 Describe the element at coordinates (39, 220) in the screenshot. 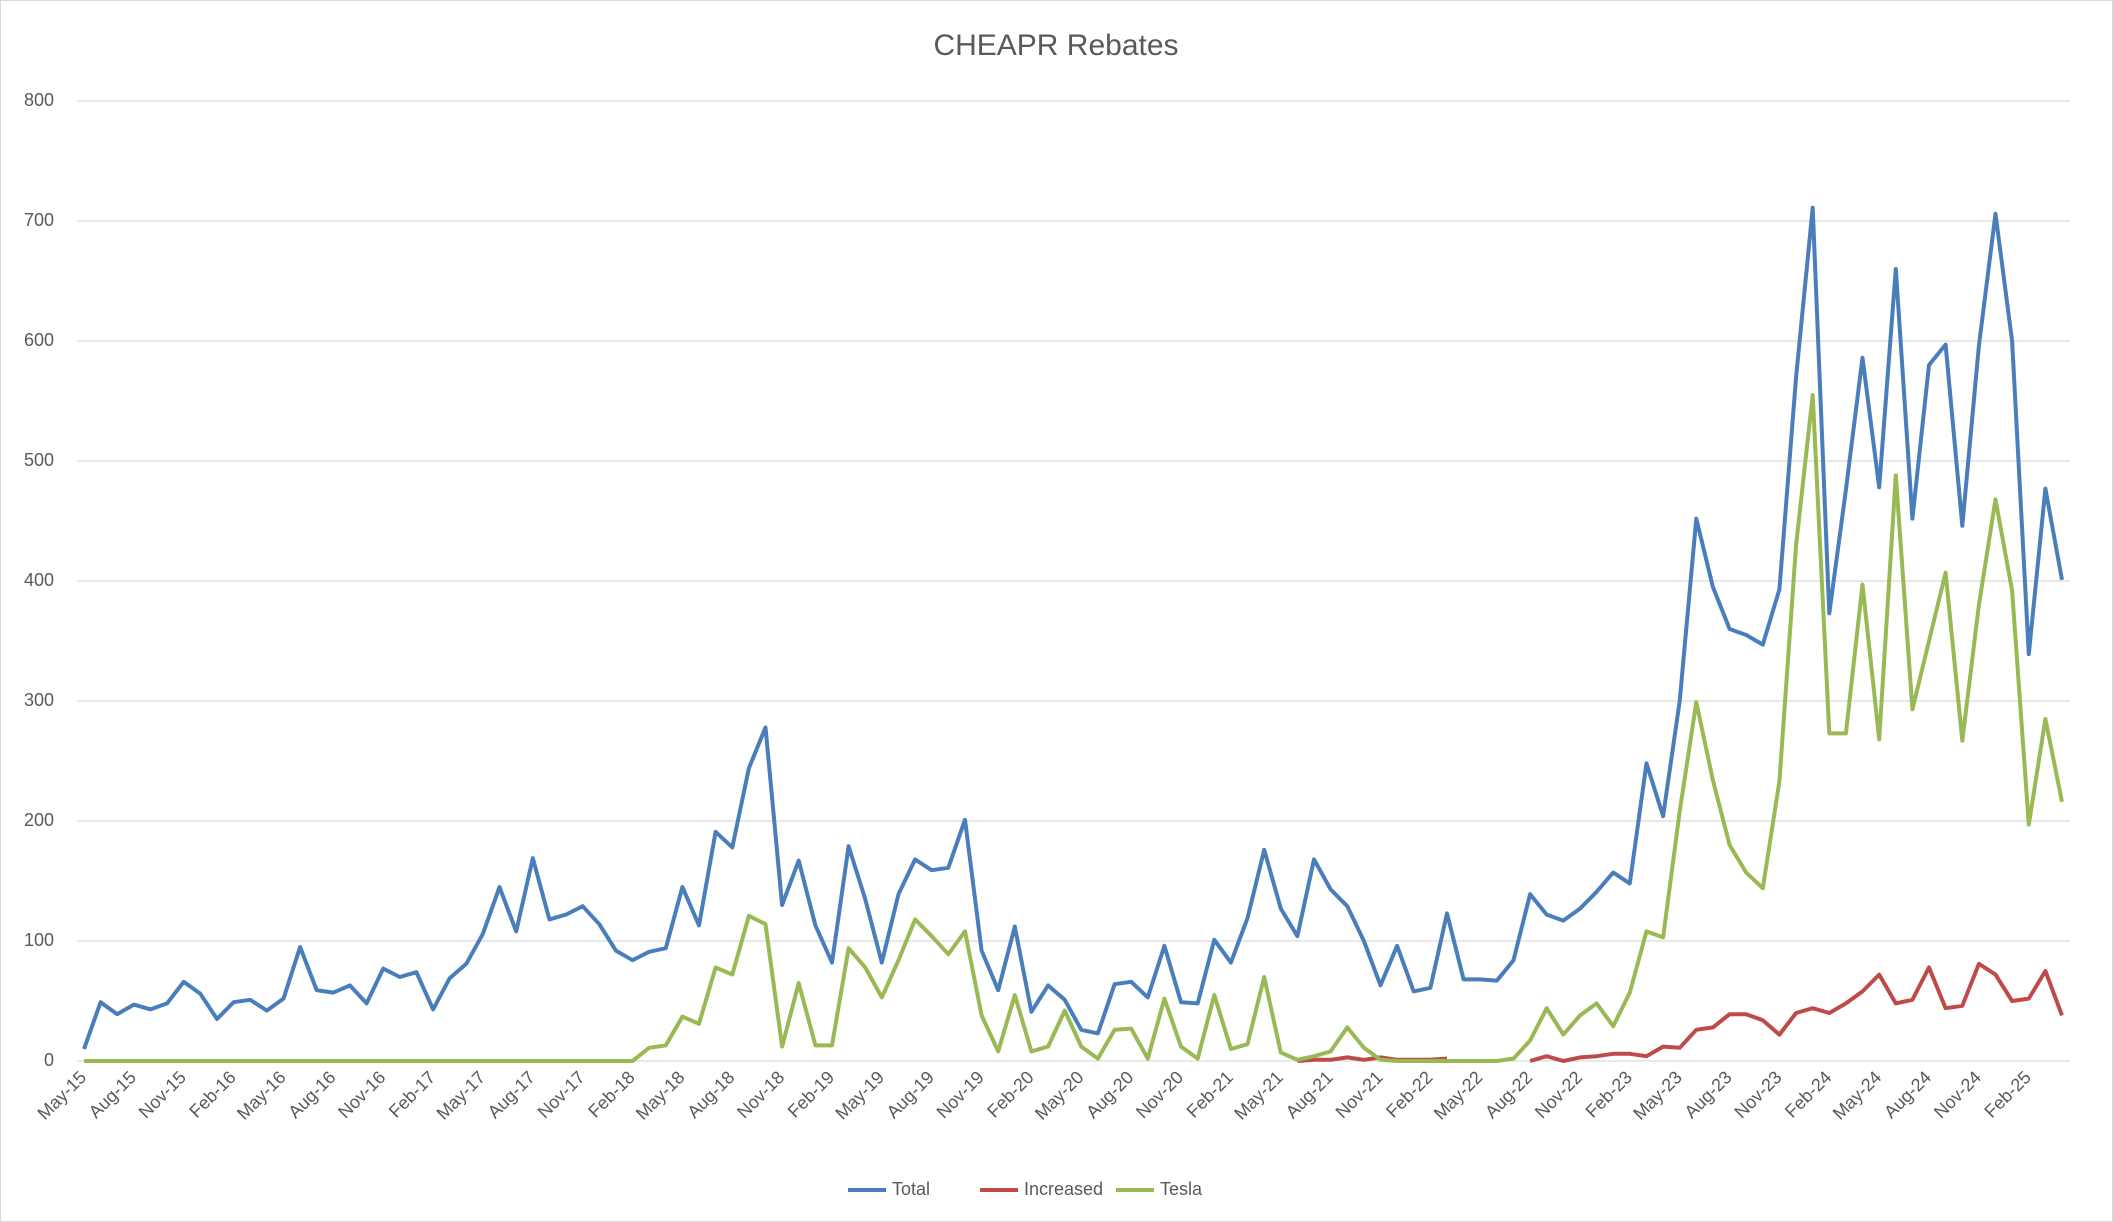

I see `y-tick-label: 700` at that location.